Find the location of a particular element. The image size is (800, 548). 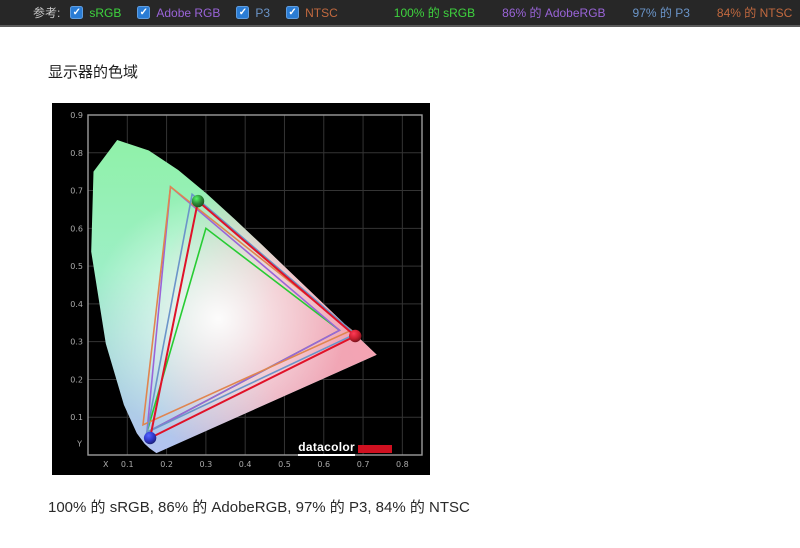

checkbox-ntsc: ✓ NTSC is located at coordinates (312, 13).